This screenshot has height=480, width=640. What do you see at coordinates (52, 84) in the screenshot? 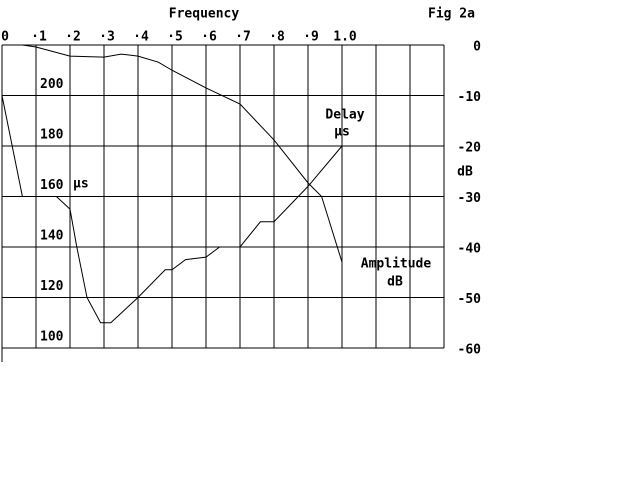
I see `y-tick-label: 200` at bounding box center [52, 84].